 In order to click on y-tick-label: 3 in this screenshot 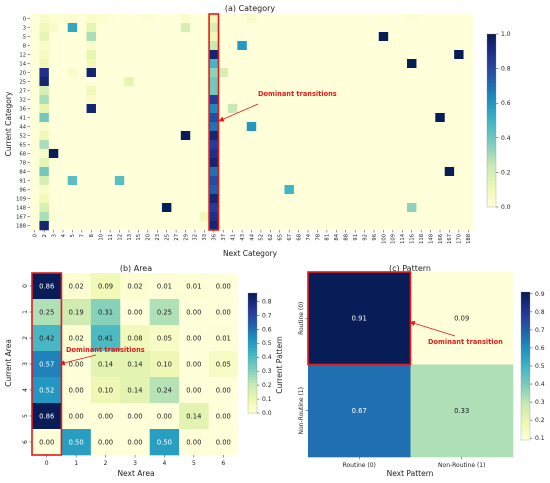, I will do `click(25, 364)`.